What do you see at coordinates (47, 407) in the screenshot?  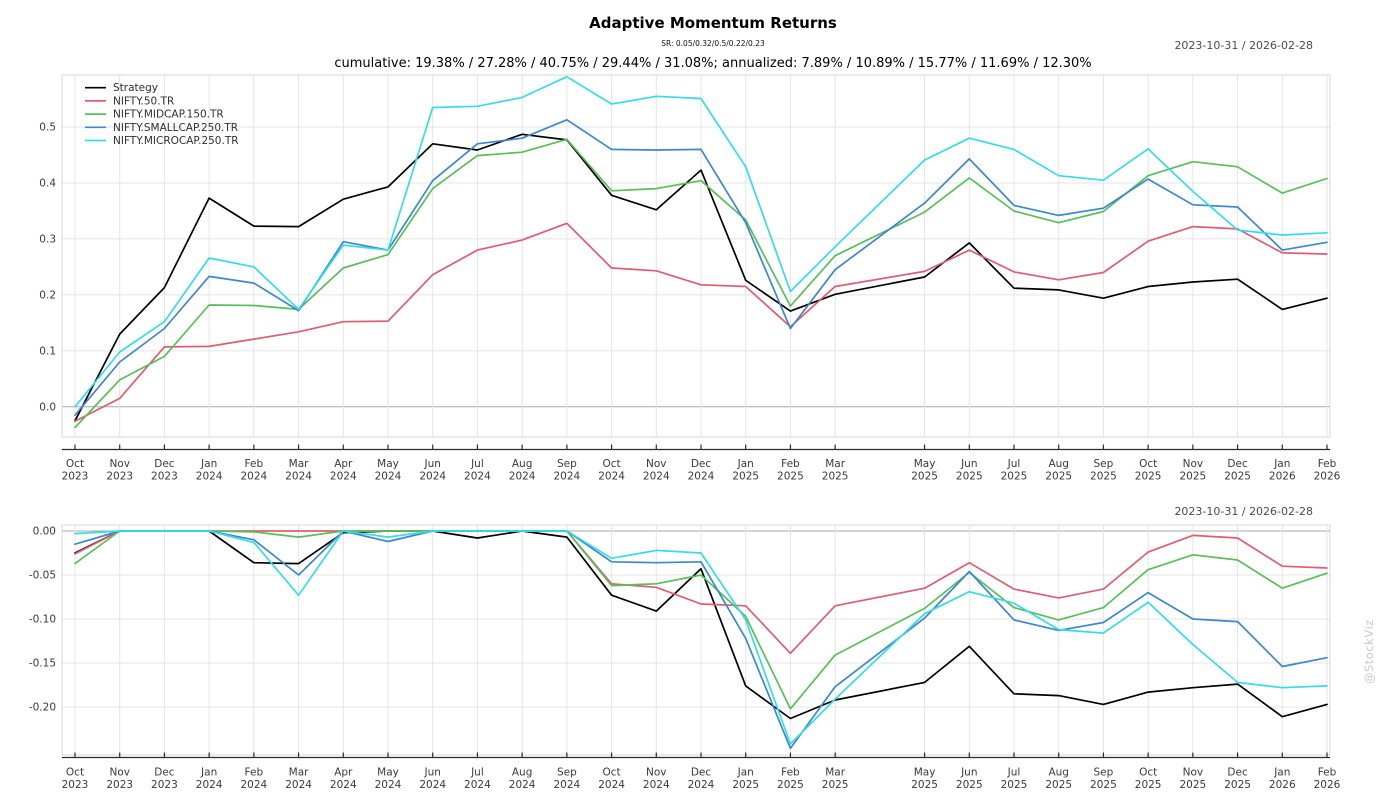 I see `y-tick-label: 0.0` at bounding box center [47, 407].